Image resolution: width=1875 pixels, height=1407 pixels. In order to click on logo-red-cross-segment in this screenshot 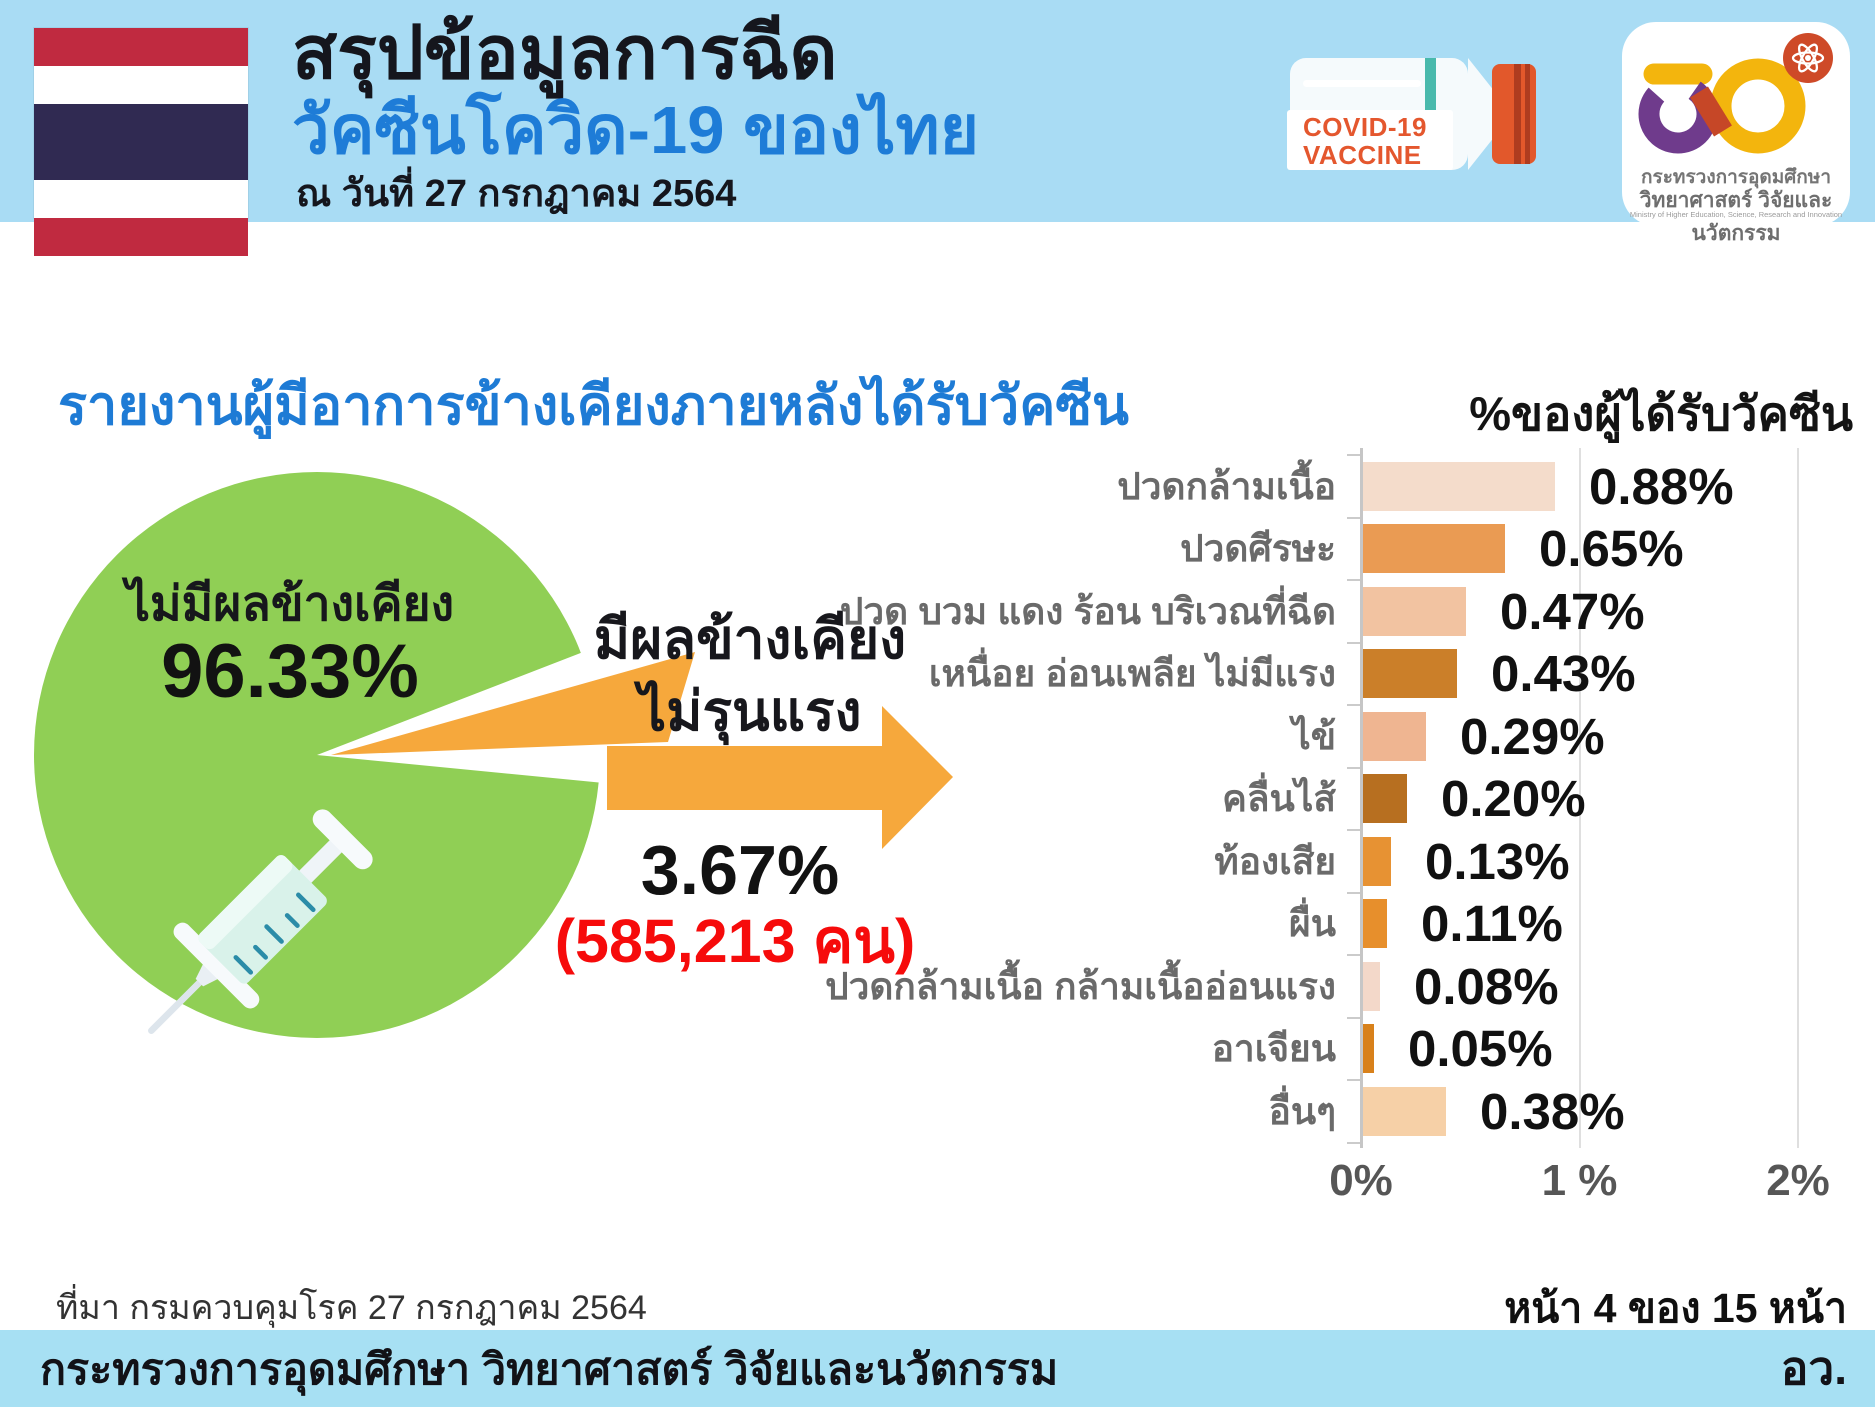, I will do `click(1711, 111)`.